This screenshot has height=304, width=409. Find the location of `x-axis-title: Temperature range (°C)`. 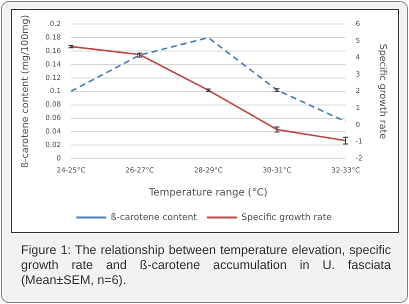

x-axis-title: Temperature range (°C) is located at coordinates (208, 193).